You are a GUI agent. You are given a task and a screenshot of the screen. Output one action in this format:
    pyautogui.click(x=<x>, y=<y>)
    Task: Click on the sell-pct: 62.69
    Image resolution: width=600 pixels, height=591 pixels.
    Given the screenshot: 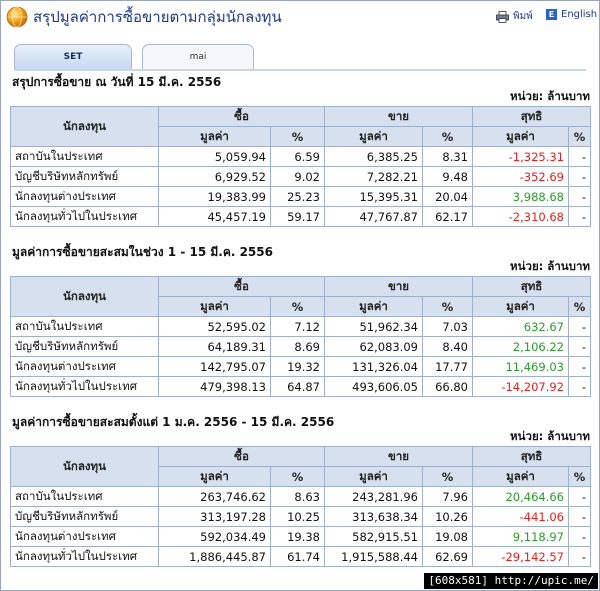 What is the action you would take?
    pyautogui.click(x=447, y=556)
    